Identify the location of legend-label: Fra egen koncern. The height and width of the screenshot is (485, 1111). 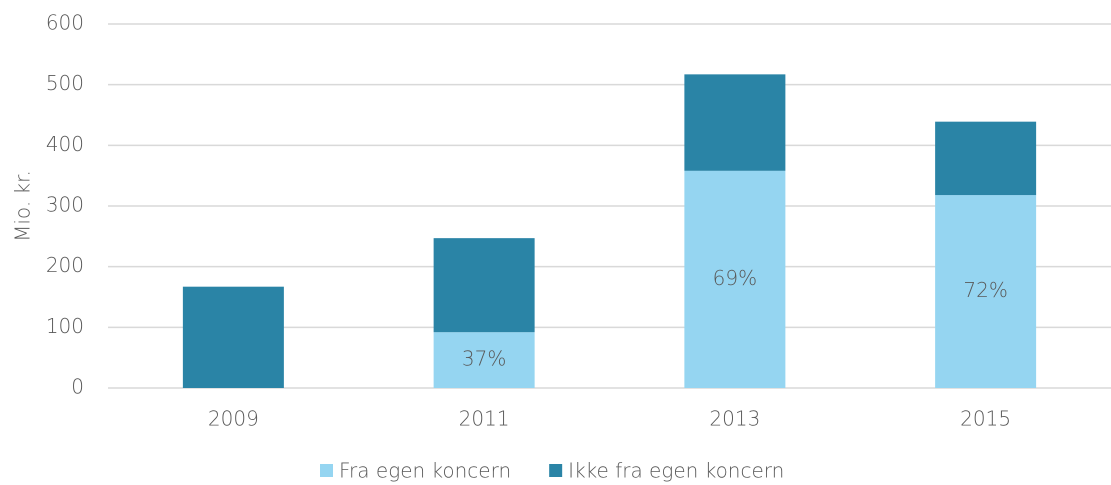
(425, 471).